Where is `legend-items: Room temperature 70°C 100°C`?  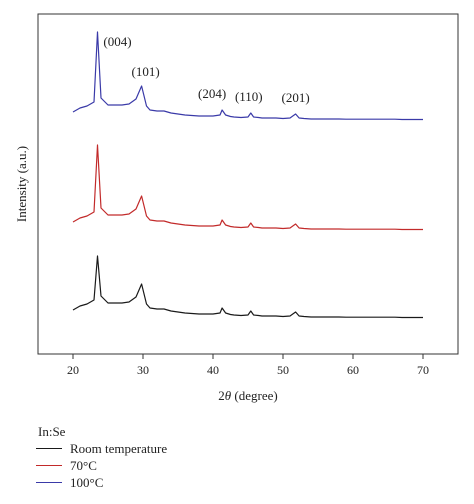 legend-items: Room temperature 70°C 100°C is located at coordinates (186, 465).